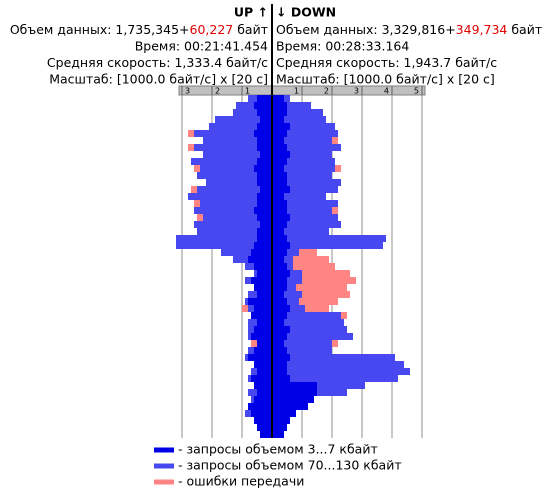 This screenshot has height=492, width=554. I want to click on x-tick-label: 2, so click(326, 91).